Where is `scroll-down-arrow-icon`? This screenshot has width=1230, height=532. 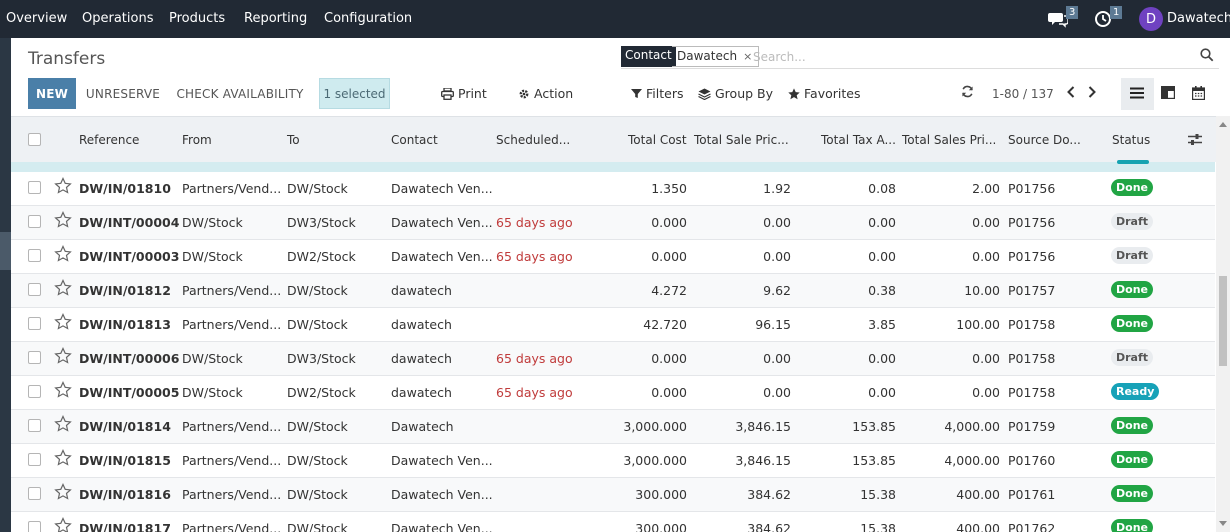
scroll-down-arrow-icon is located at coordinates (1223, 523).